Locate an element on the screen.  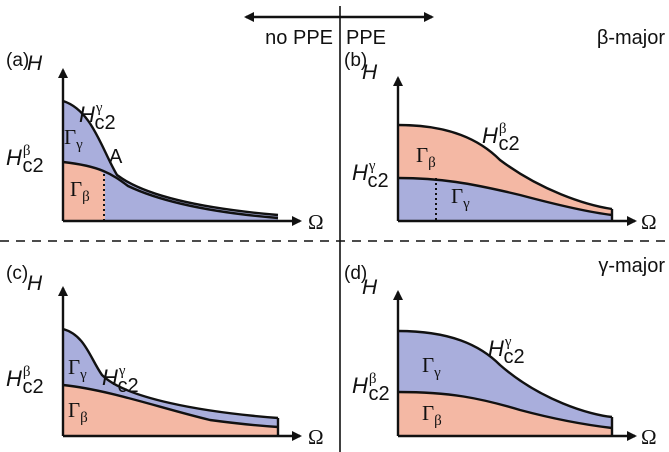
curve-hc2-beta-b is located at coordinates (505, 167).